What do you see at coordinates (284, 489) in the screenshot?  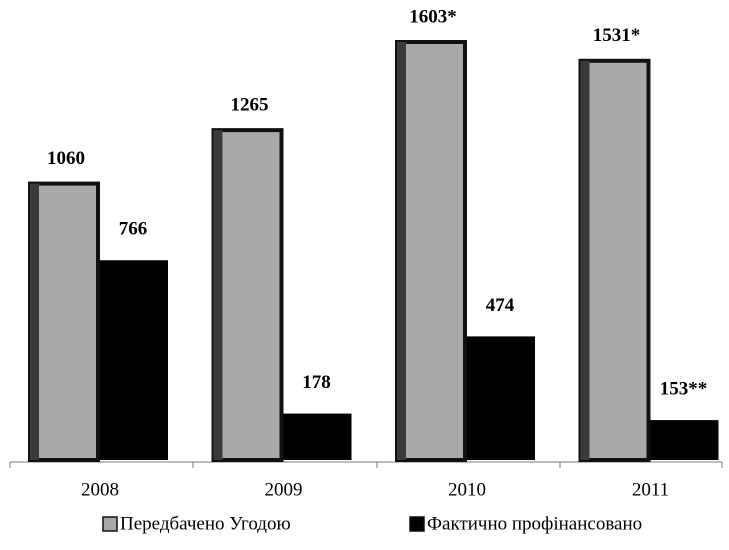 I see `x-tick-label: 2009` at bounding box center [284, 489].